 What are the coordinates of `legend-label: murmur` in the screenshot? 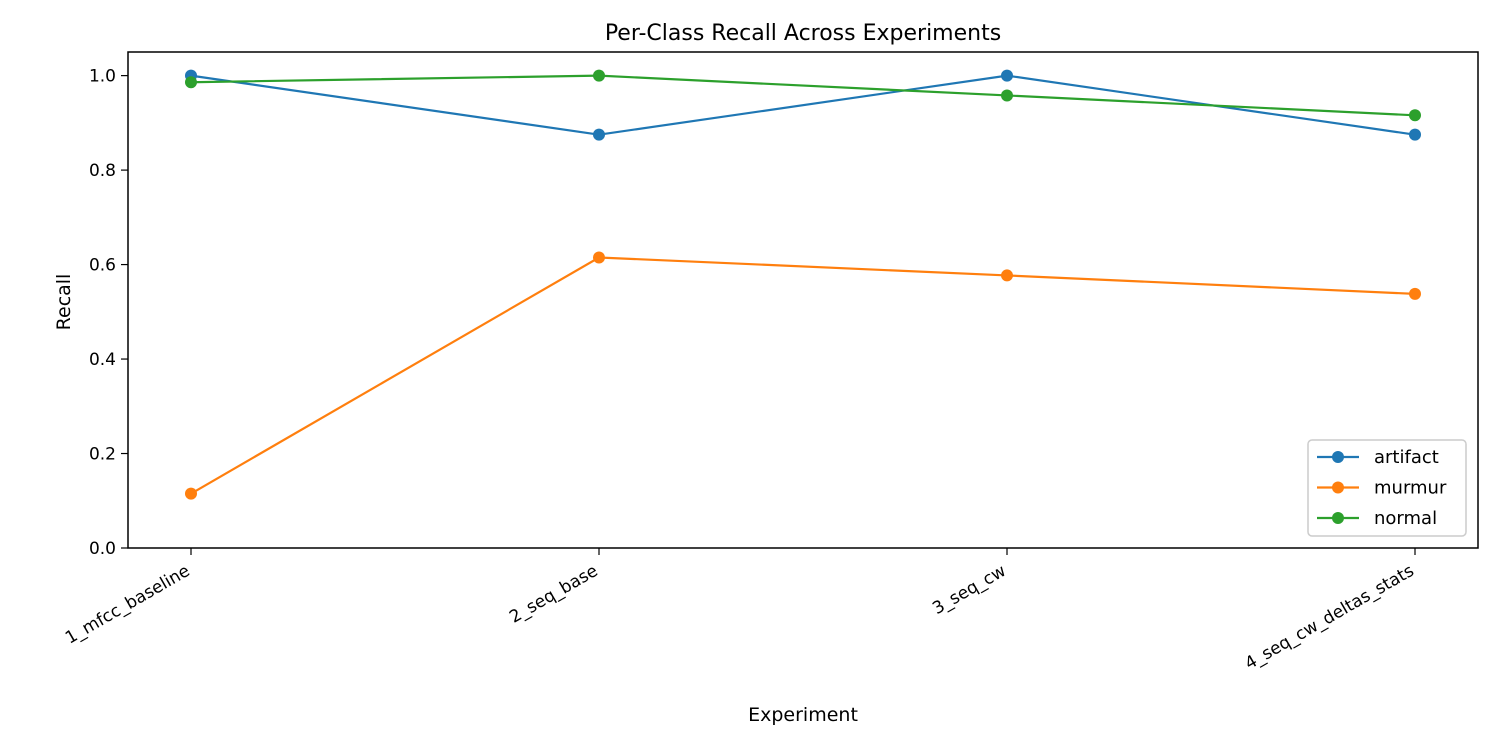 It's located at (1410, 488).